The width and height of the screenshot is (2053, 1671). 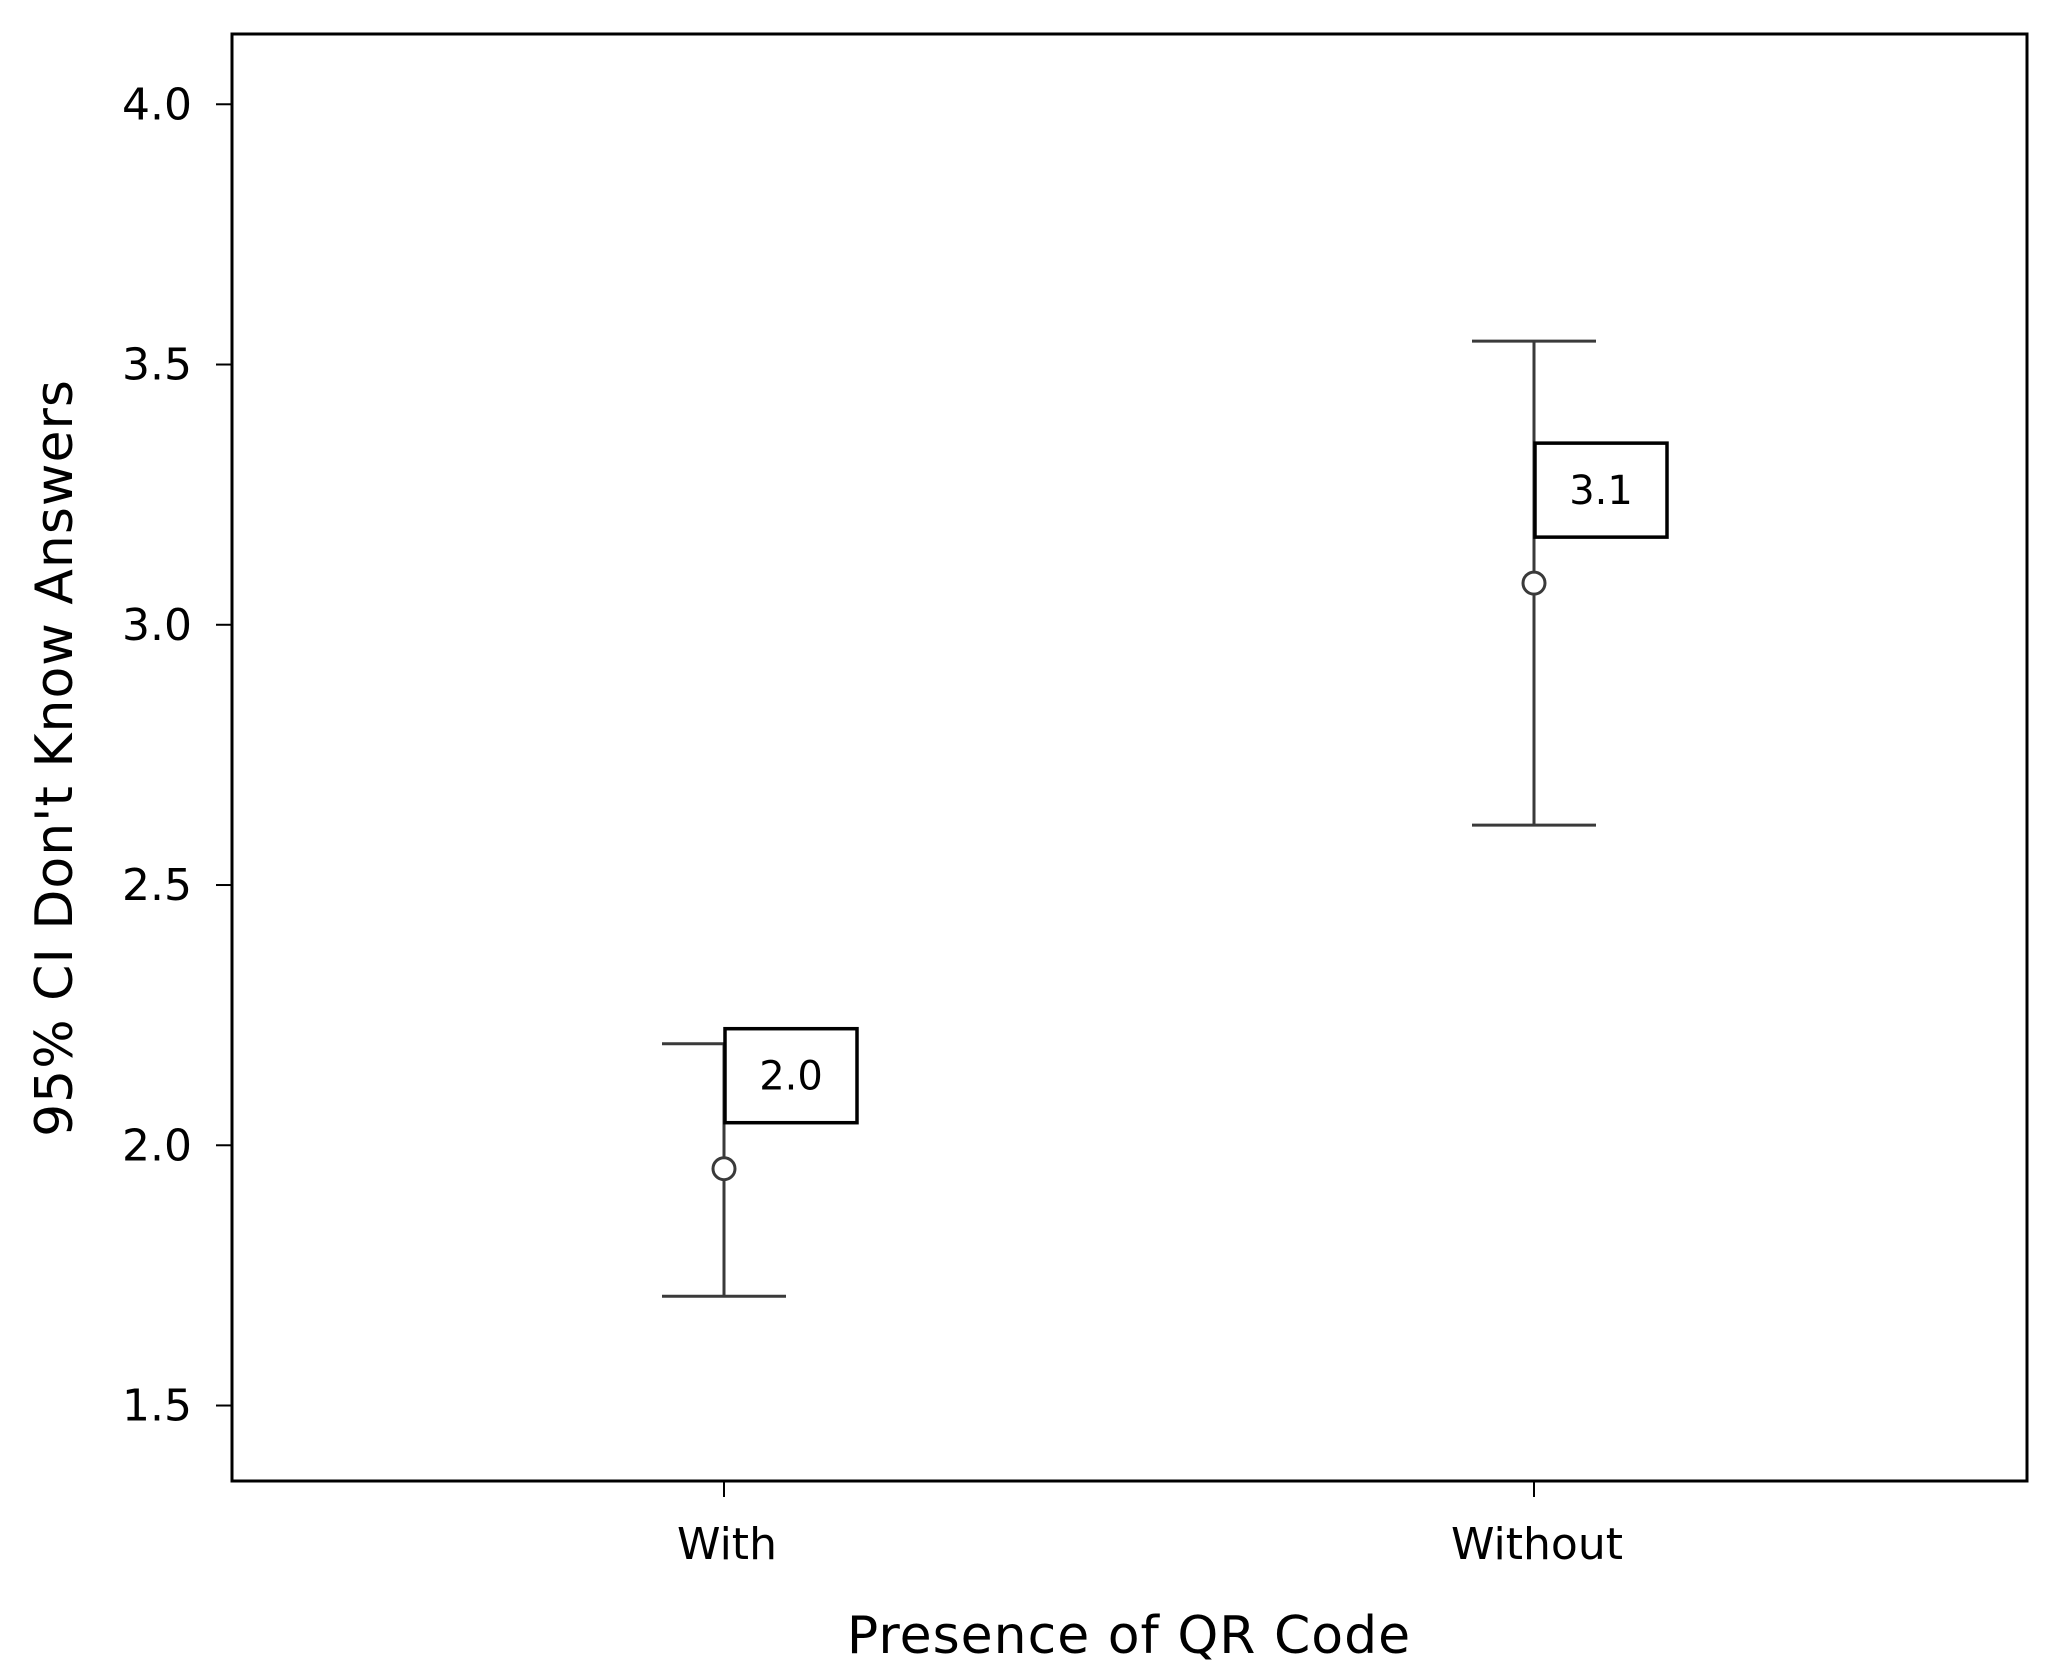 I want to click on y-axis-title: 95% CI Don't Know Answers, so click(x=55, y=758).